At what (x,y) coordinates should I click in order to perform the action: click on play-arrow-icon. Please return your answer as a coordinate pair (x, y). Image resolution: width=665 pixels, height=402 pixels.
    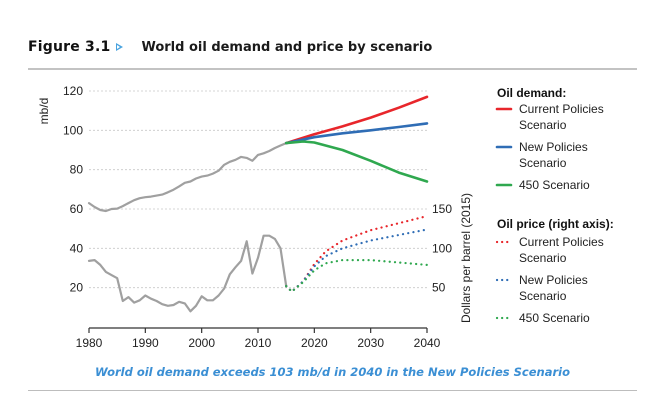
    Looking at the image, I should click on (120, 47).